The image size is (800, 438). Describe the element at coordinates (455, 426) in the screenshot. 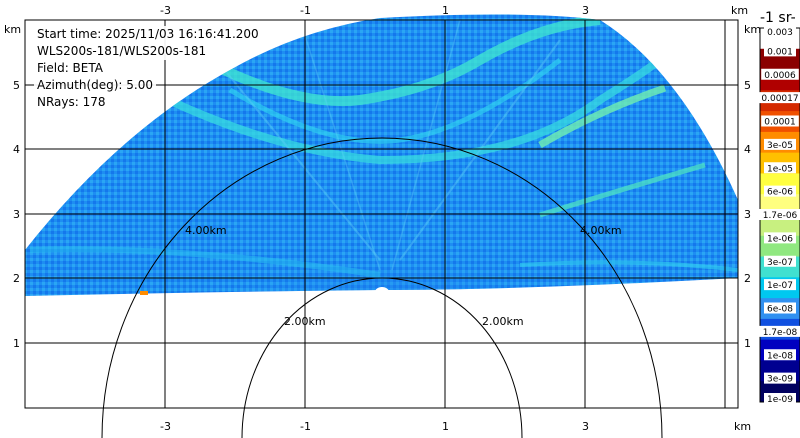

I see `x-ticks-bottom: -3 -1 1 3 km` at that location.